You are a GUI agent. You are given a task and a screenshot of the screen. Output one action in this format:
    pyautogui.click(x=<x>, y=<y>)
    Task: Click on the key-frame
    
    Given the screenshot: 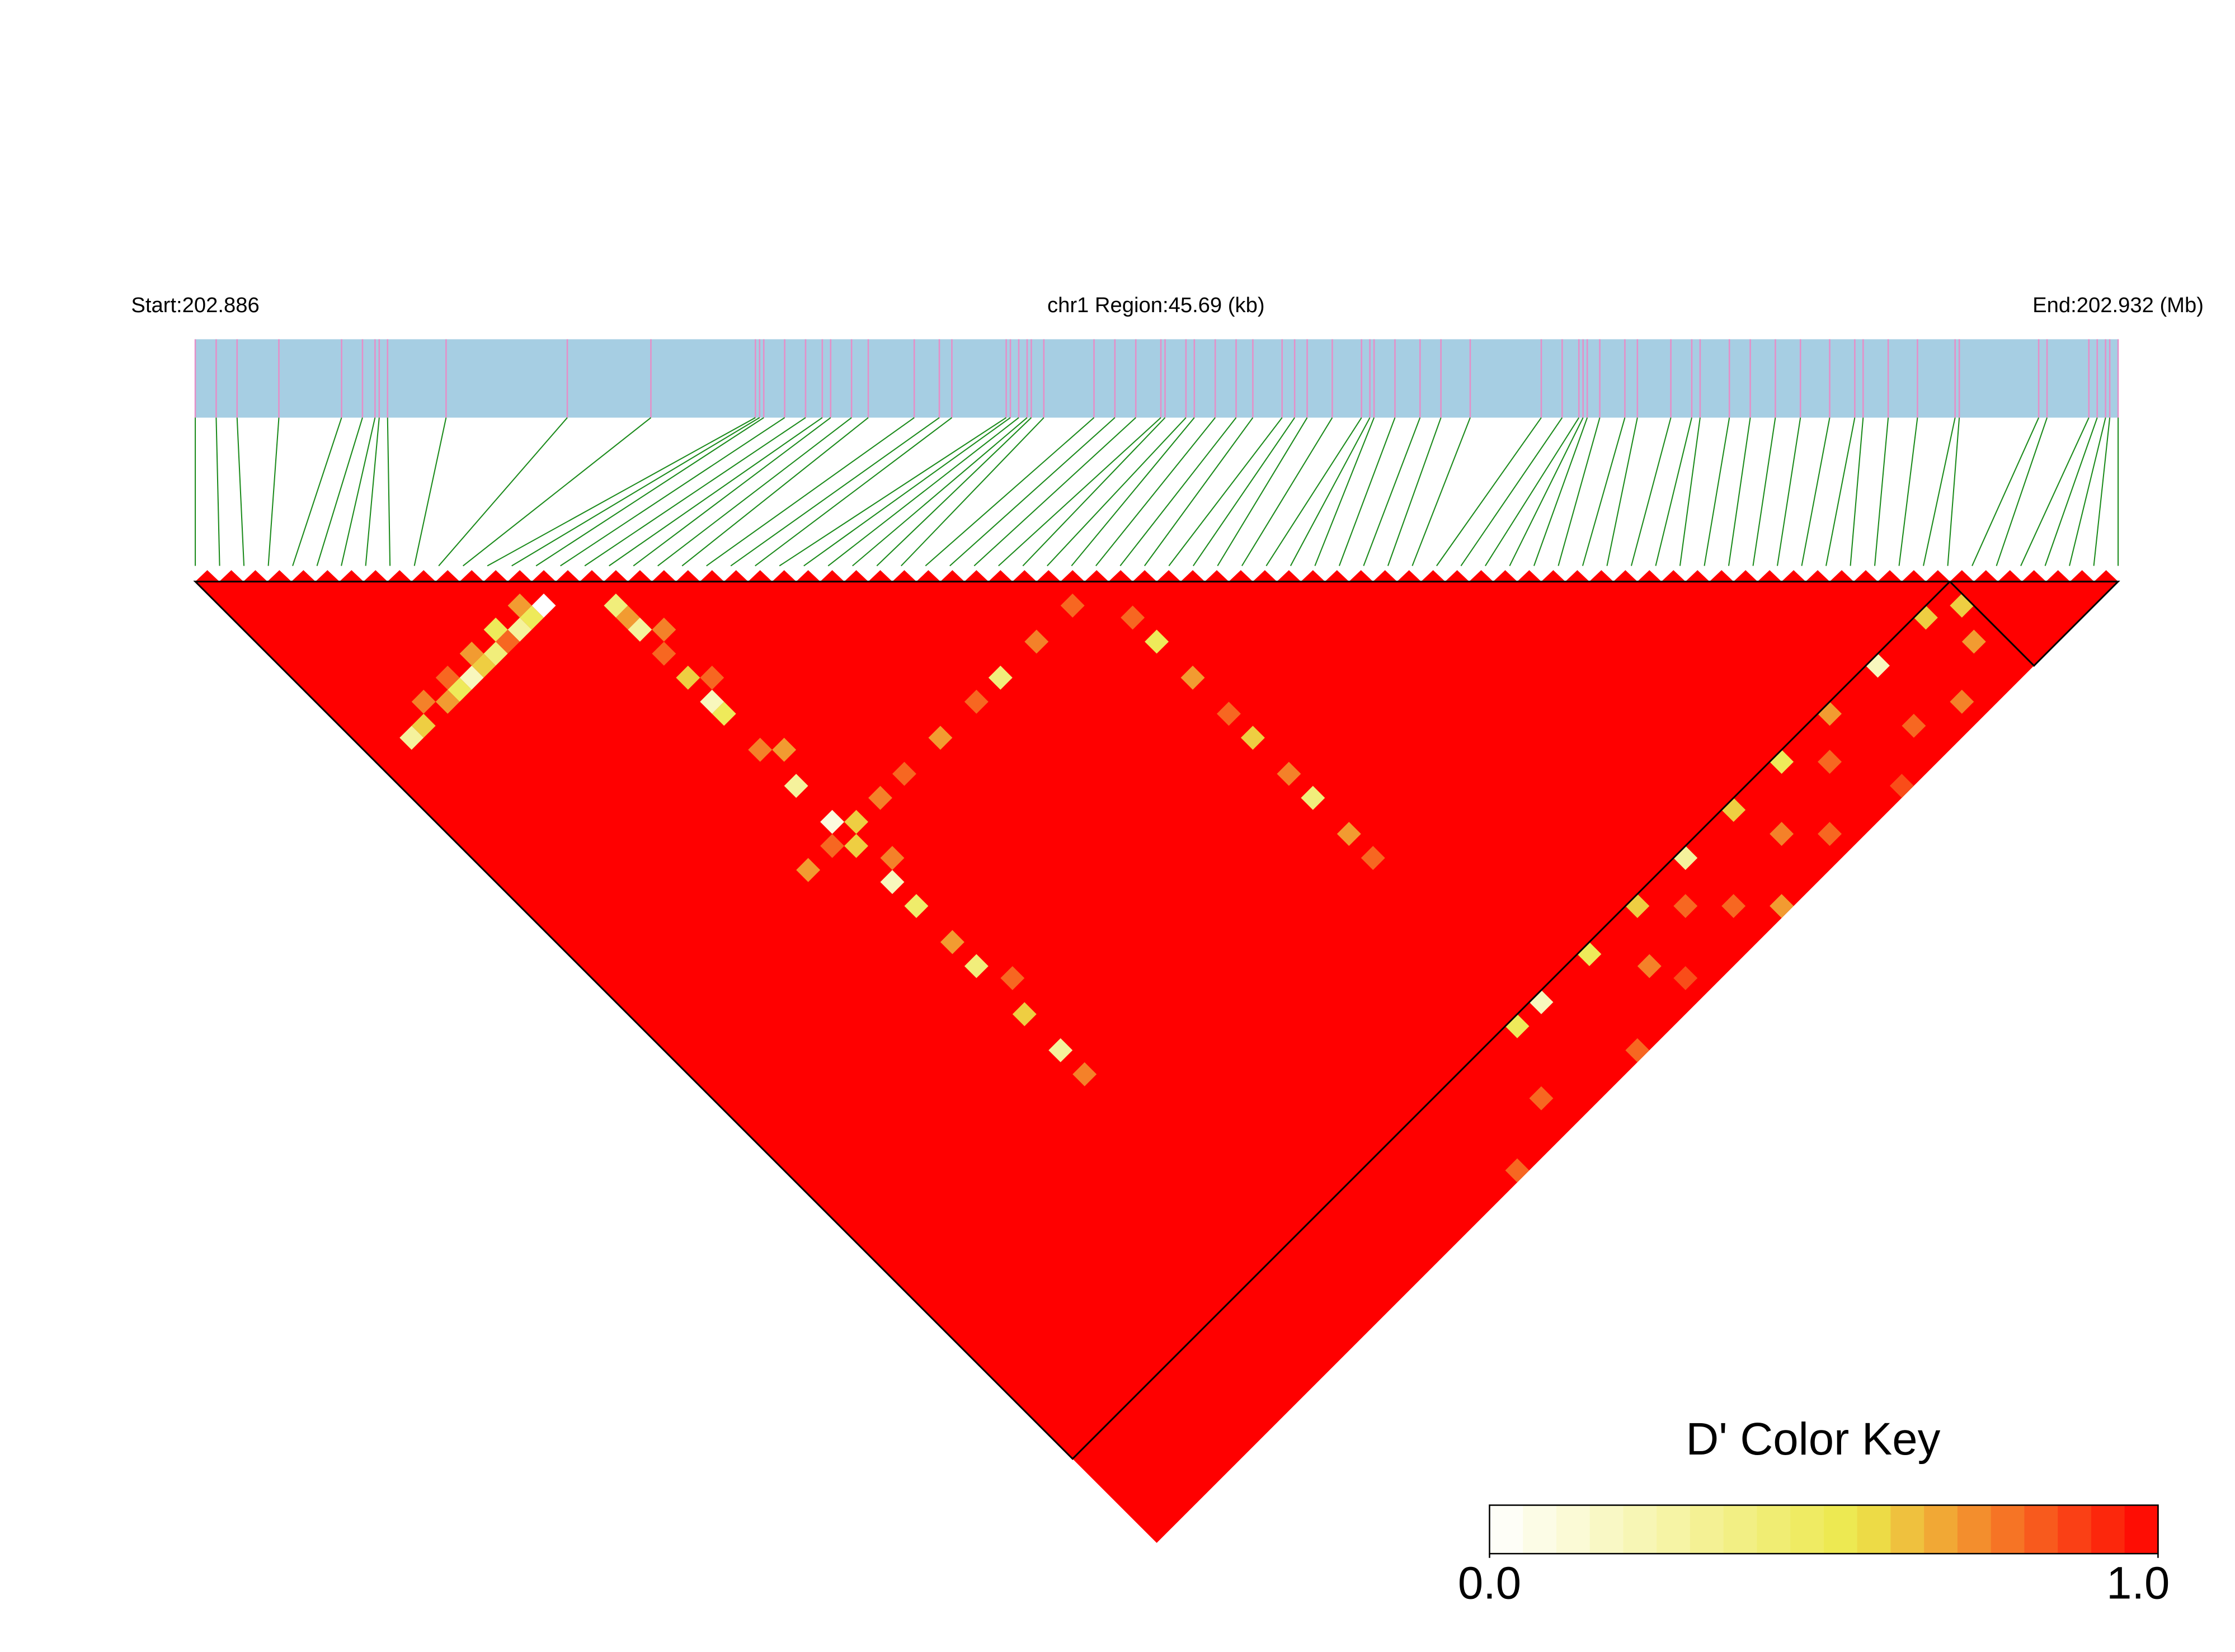 What is the action you would take?
    pyautogui.click(x=1824, y=1529)
    